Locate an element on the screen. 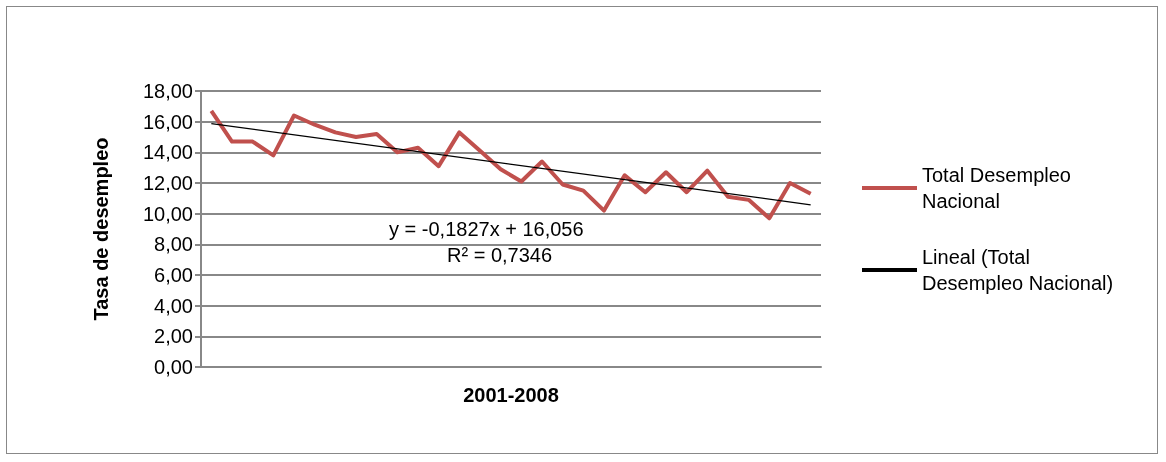  y-axis-title: Tasa de desempleo is located at coordinates (101, 229).